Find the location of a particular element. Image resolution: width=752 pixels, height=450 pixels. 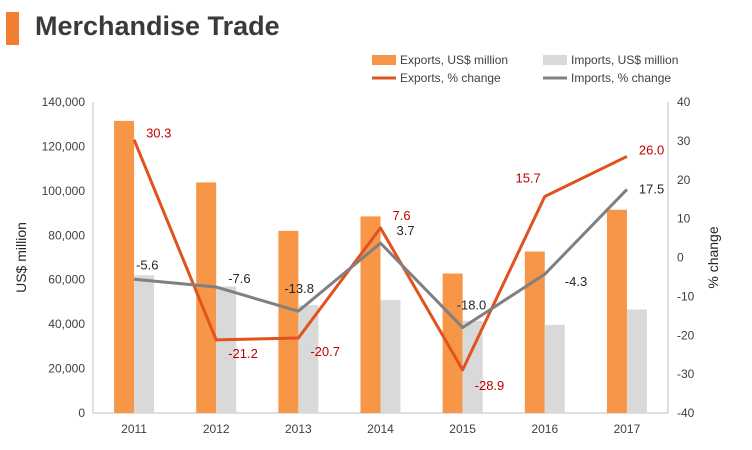

legend-label: Imports, % change is located at coordinates (621, 78).